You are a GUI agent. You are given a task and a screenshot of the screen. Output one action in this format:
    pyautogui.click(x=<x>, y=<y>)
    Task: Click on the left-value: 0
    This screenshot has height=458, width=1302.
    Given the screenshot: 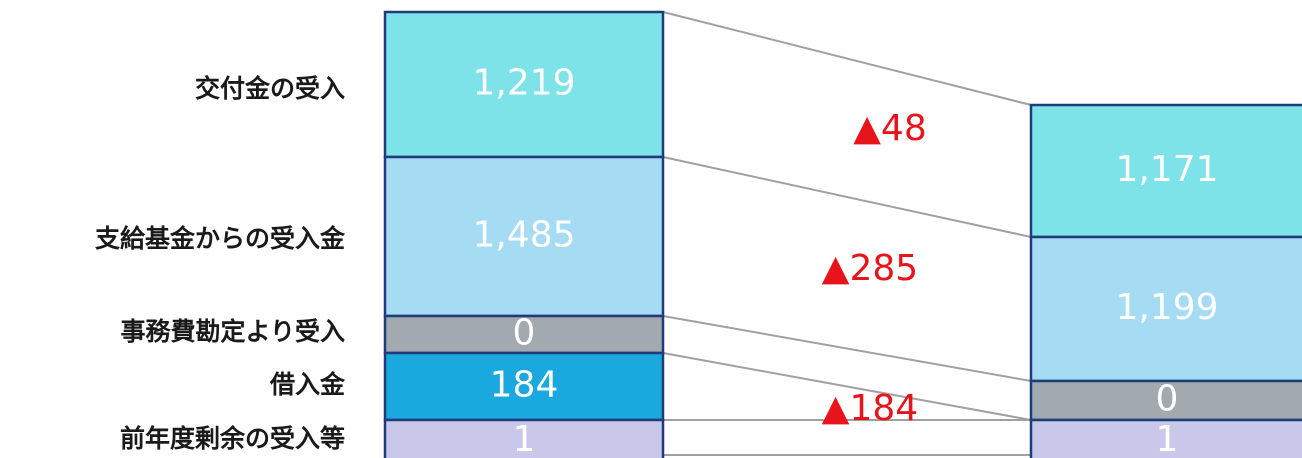 What is the action you would take?
    pyautogui.click(x=524, y=333)
    